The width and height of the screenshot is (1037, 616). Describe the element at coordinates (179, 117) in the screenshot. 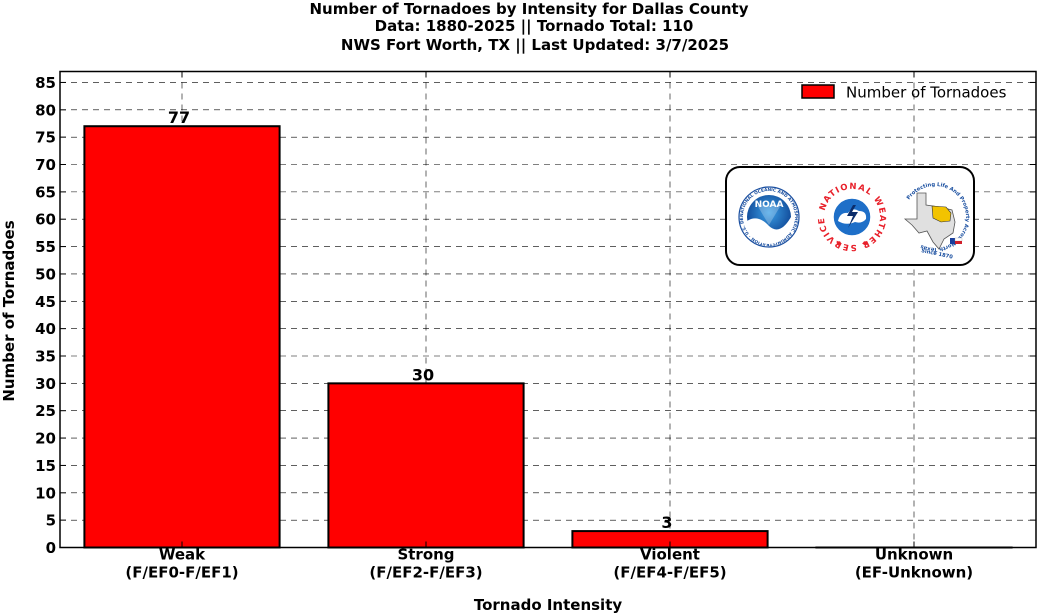

I see `bar-data-label: 77` at that location.